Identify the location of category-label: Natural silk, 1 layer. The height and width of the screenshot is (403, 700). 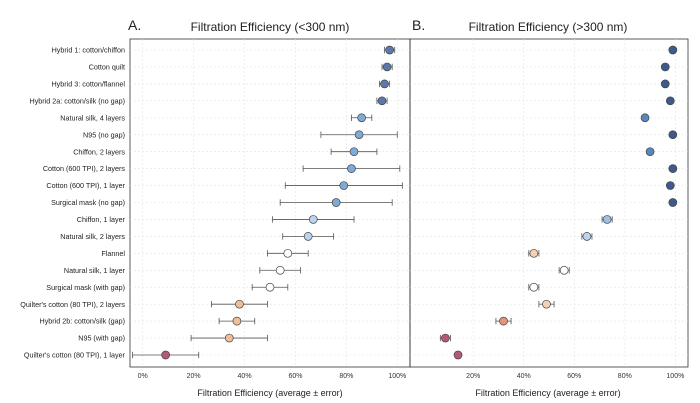
(95, 270).